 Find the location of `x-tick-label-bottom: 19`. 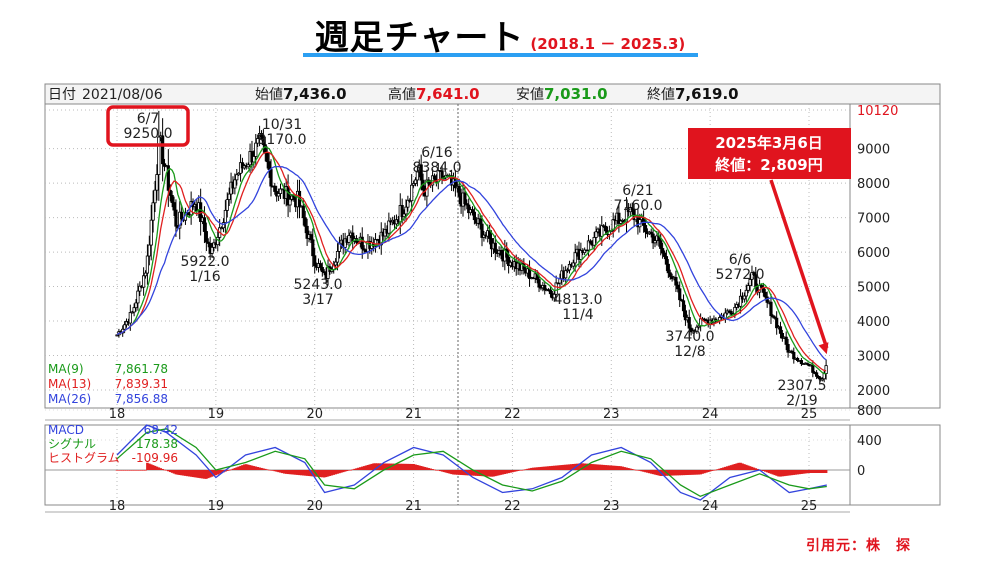

x-tick-label-bottom: 19 is located at coordinates (216, 506).